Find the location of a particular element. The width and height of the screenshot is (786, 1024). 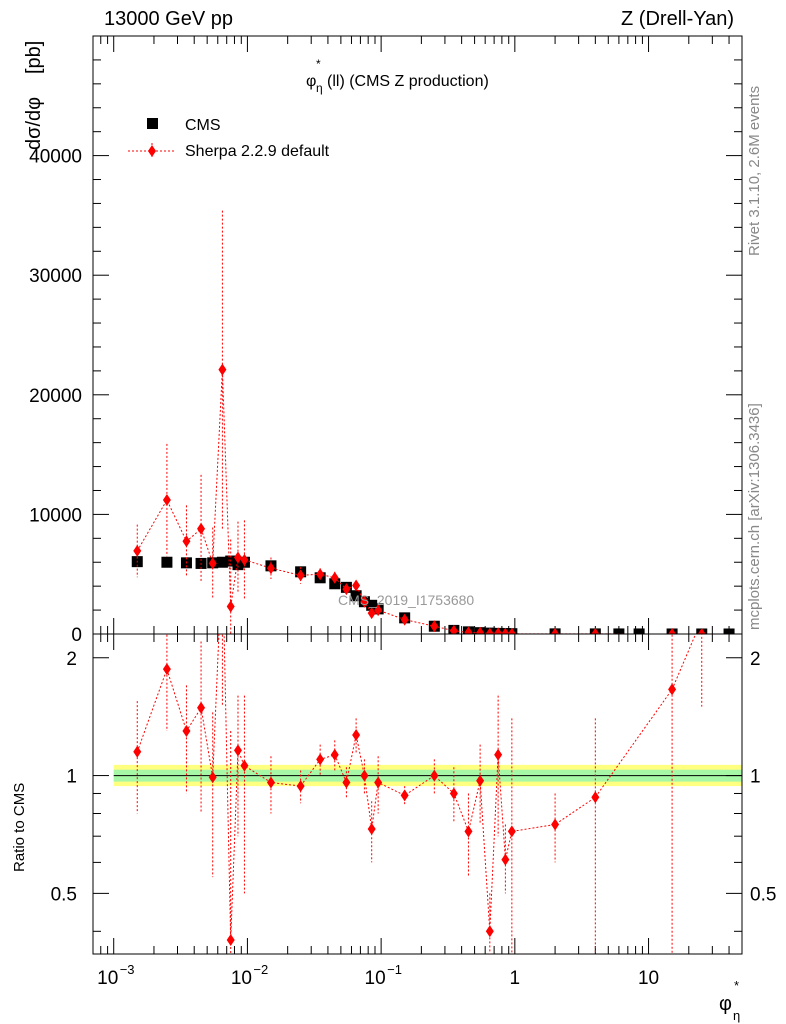

ratio-y-tick-label: 1 is located at coordinates (71, 777).